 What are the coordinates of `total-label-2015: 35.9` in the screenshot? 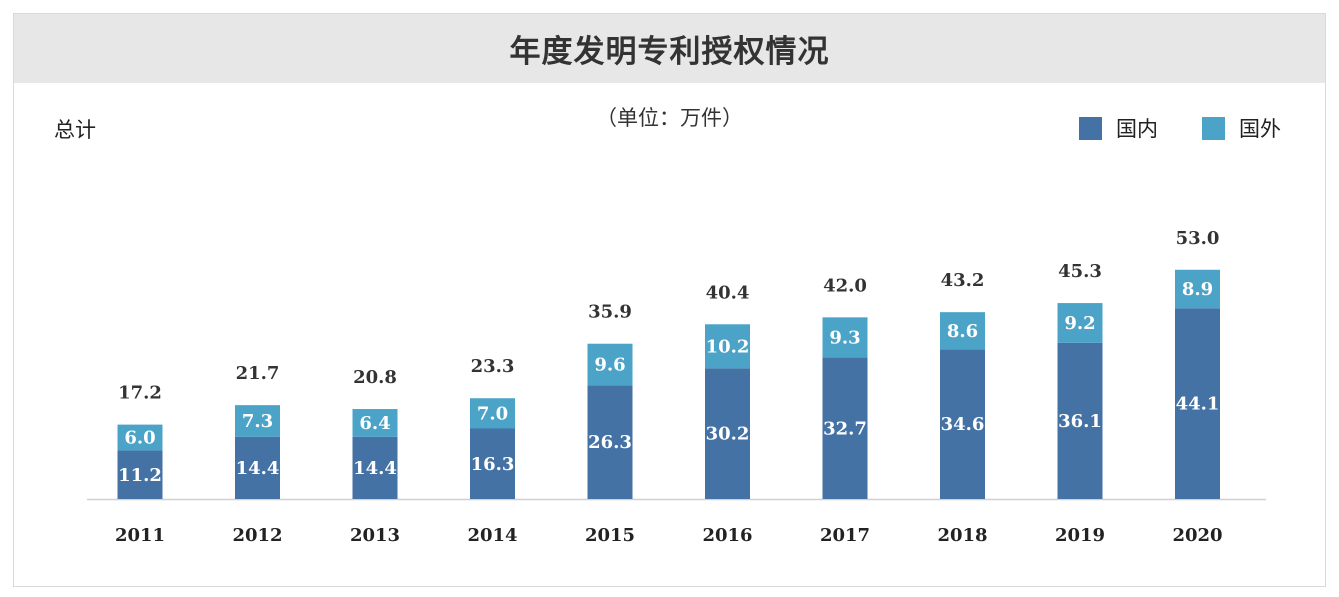 It's located at (610, 312).